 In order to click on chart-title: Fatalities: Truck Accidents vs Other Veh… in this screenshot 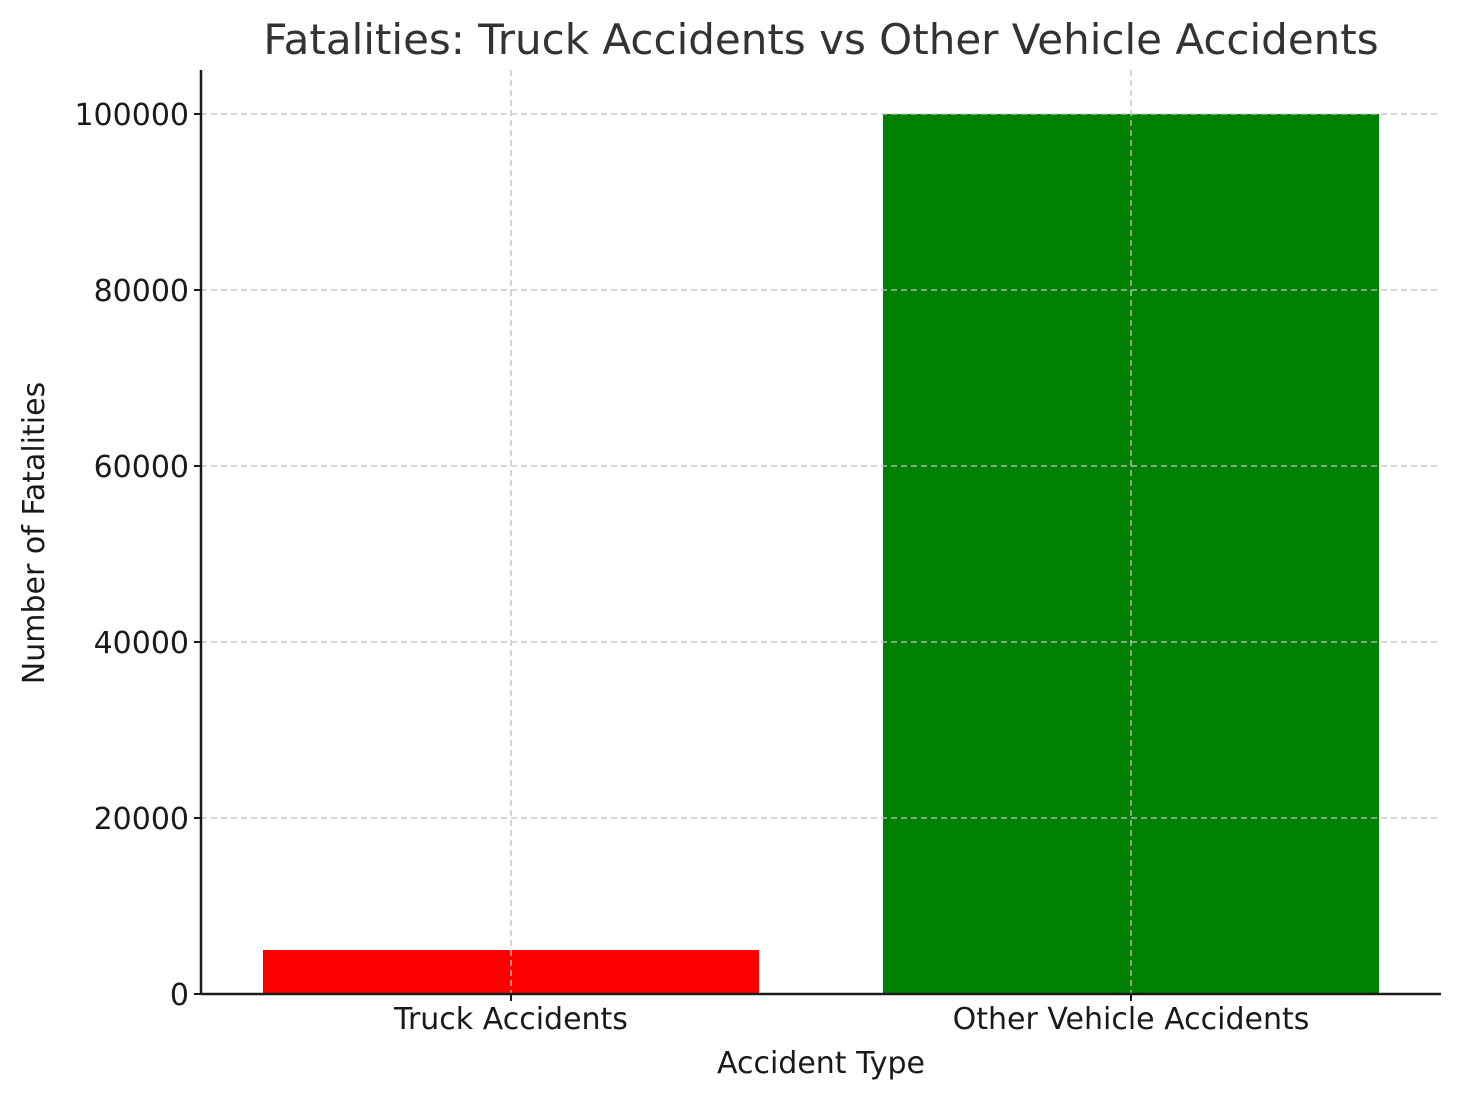, I will do `click(820, 39)`.